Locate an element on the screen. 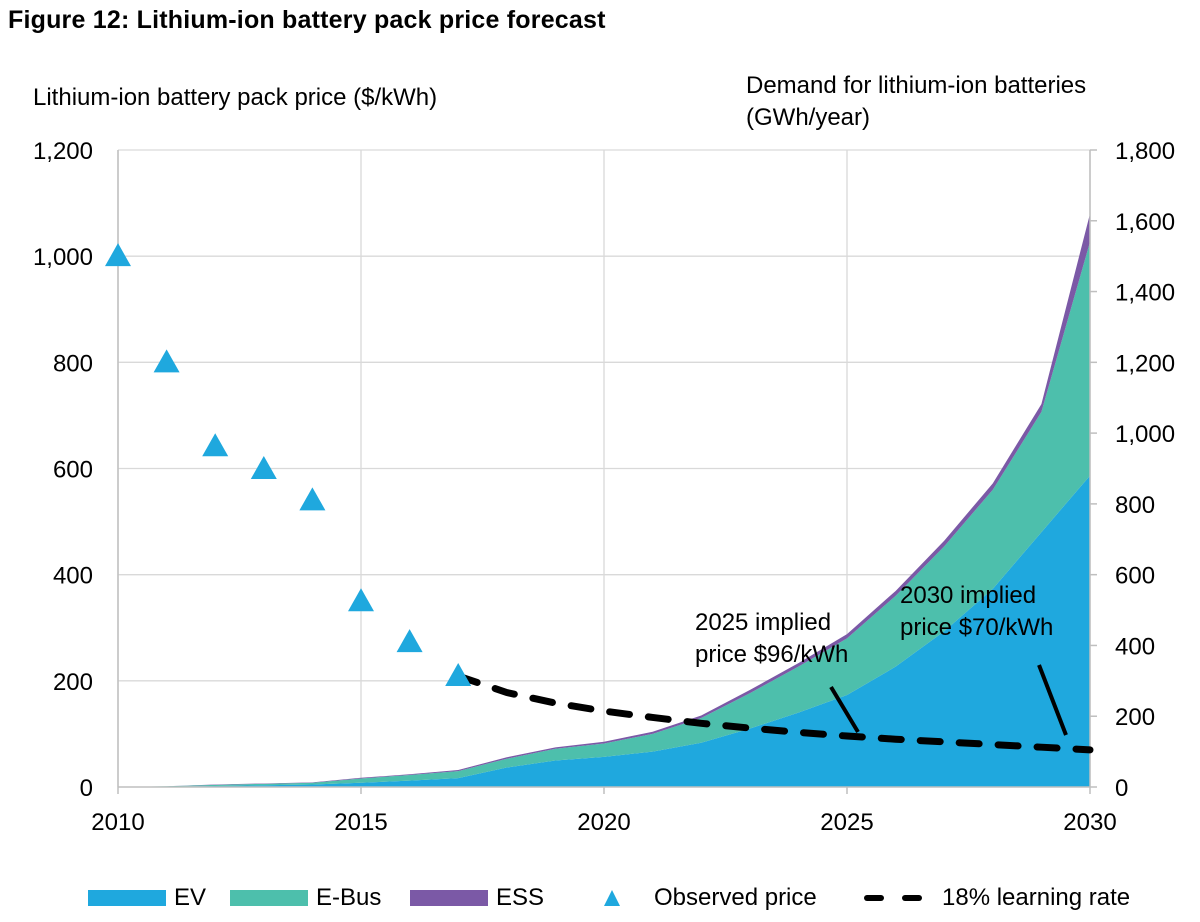 The image size is (1200, 922). legend-label-ess: ESS is located at coordinates (520, 897).